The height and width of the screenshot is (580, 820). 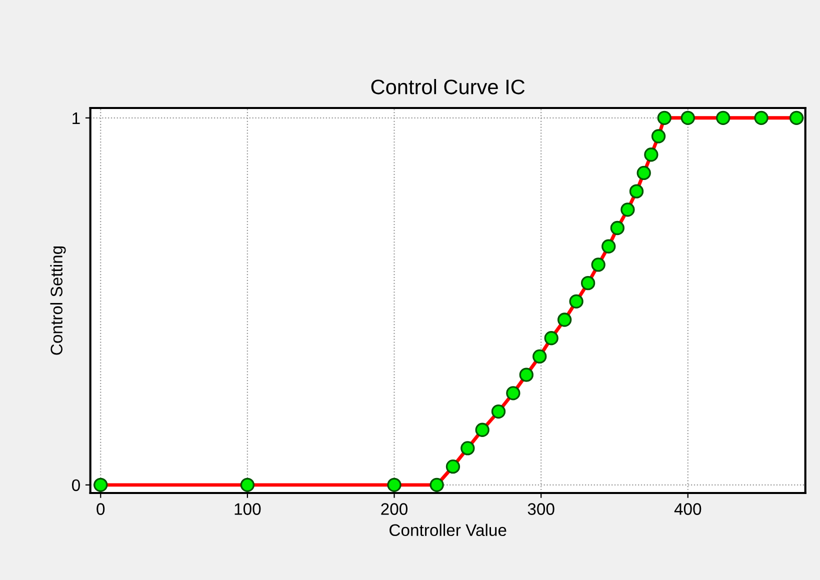 What do you see at coordinates (448, 86) in the screenshot?
I see `chart-title: Control Curve IC` at bounding box center [448, 86].